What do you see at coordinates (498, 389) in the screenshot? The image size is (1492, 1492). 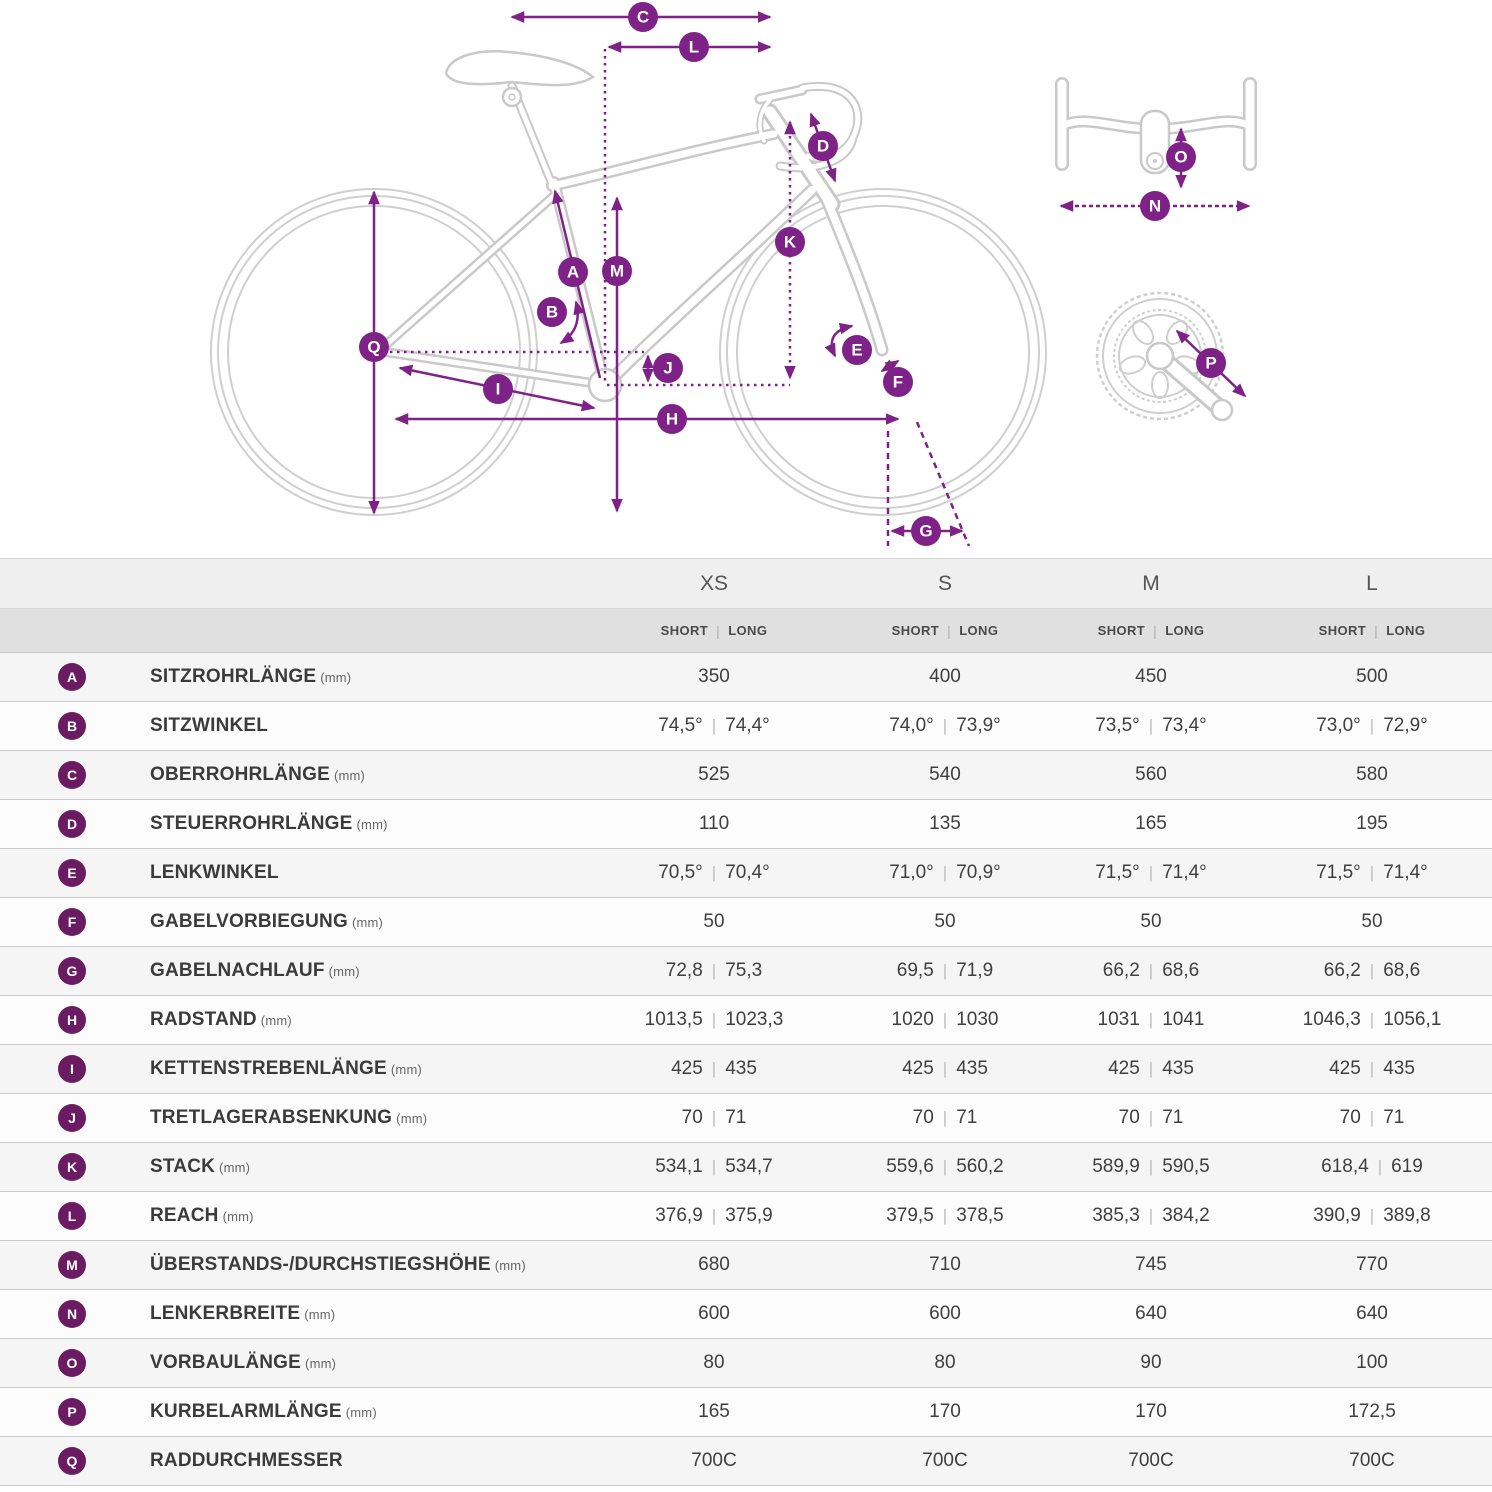 I see `svg-text: I` at bounding box center [498, 389].